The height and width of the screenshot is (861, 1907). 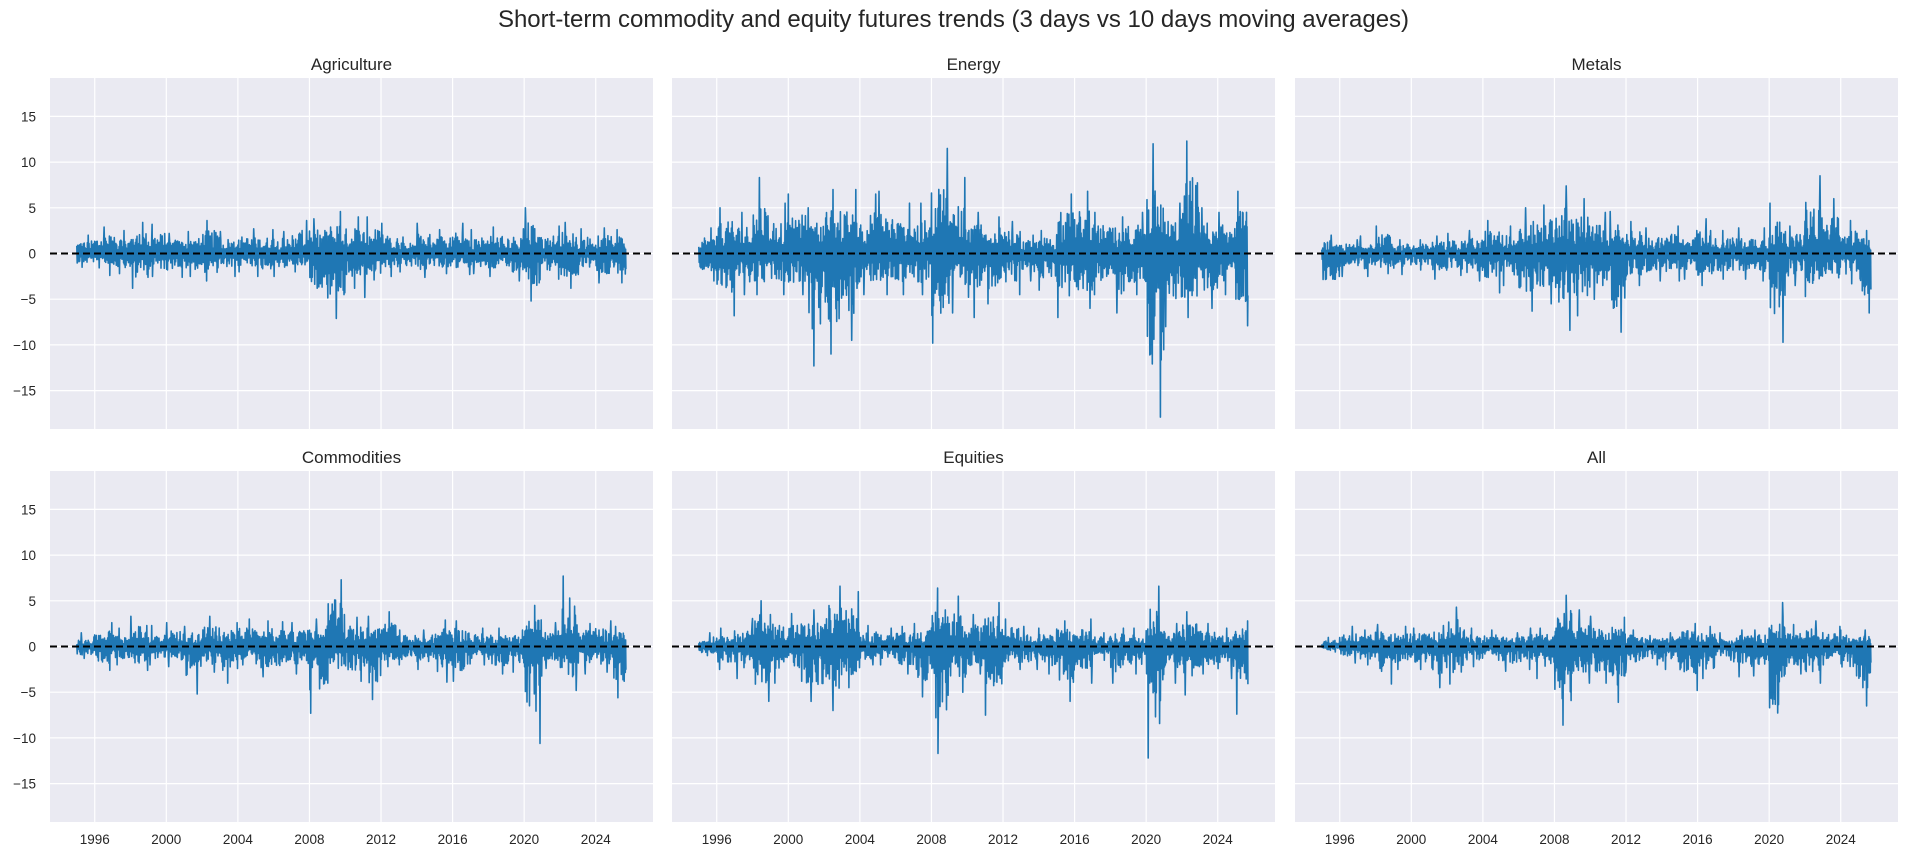 What do you see at coordinates (351, 457) in the screenshot?
I see `panel-title: Commodities` at bounding box center [351, 457].